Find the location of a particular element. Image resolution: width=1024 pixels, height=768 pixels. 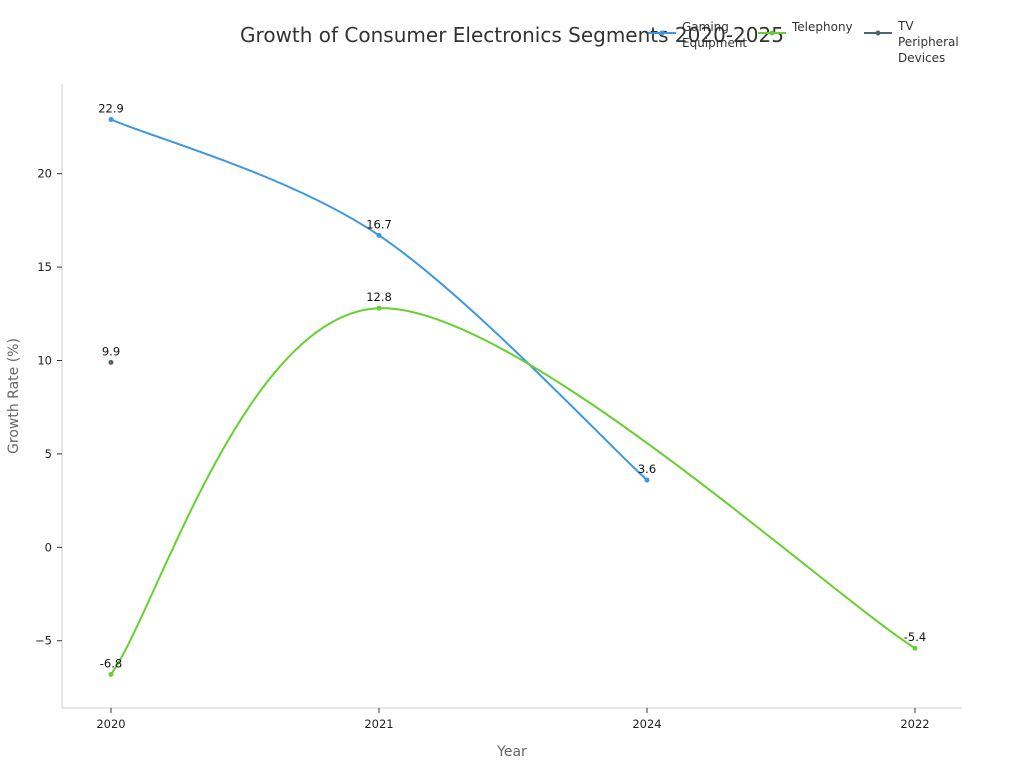

y-tick-label: 15 is located at coordinates (44, 267).